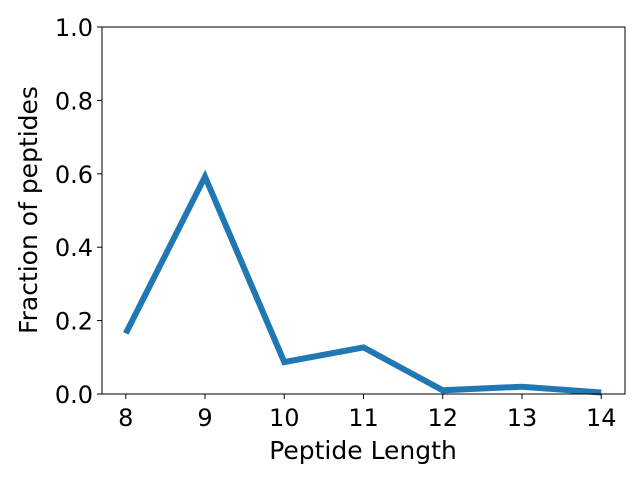  Describe the element at coordinates (74, 322) in the screenshot. I see `y-tick-label: 0.2` at that location.